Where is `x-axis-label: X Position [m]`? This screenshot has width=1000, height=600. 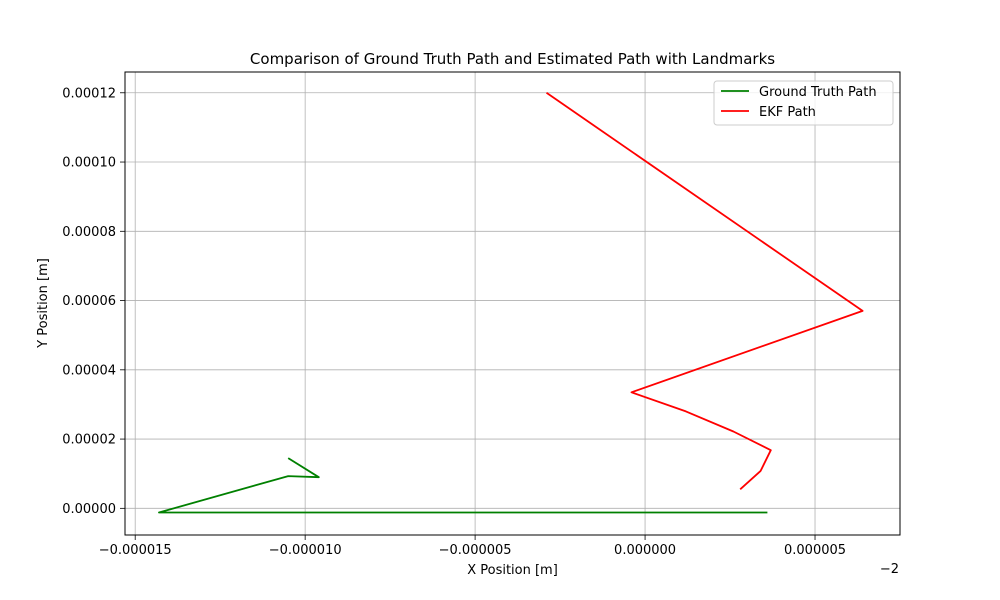 x-axis-label: X Position [m] is located at coordinates (512, 570).